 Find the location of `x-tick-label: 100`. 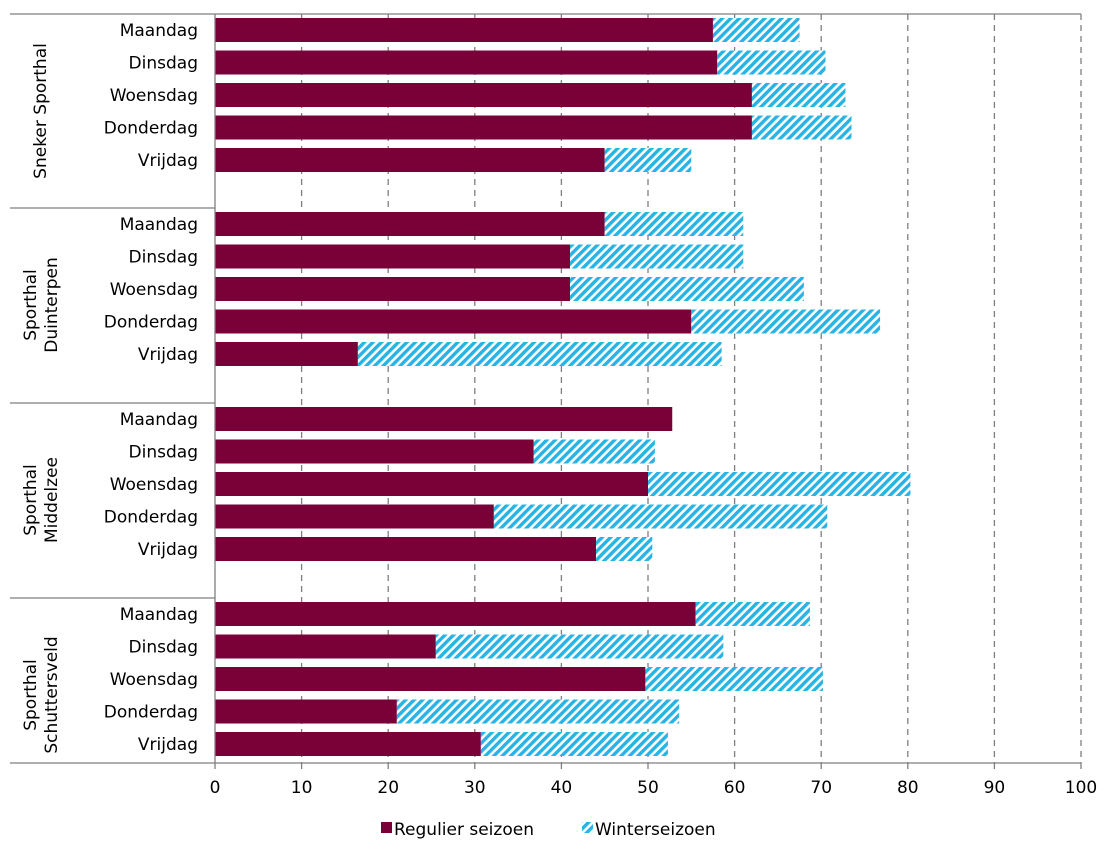

x-tick-label: 100 is located at coordinates (1081, 788).